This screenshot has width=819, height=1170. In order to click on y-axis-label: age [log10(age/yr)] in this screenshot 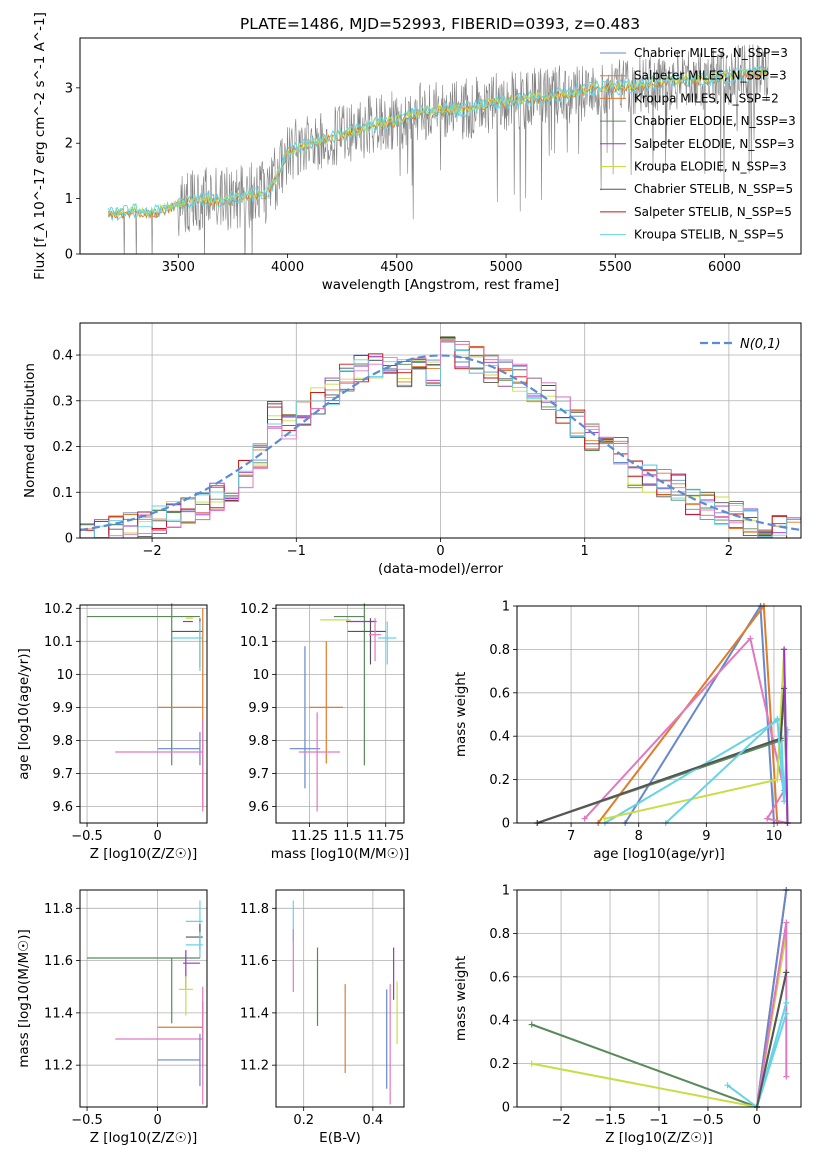, I will do `click(24, 714)`.